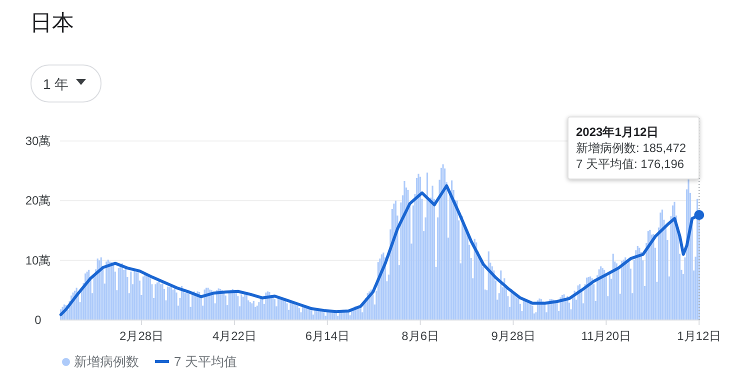 The image size is (737, 383). Describe the element at coordinates (66, 83) in the screenshot. I see `control-range-button: 1 年` at that location.